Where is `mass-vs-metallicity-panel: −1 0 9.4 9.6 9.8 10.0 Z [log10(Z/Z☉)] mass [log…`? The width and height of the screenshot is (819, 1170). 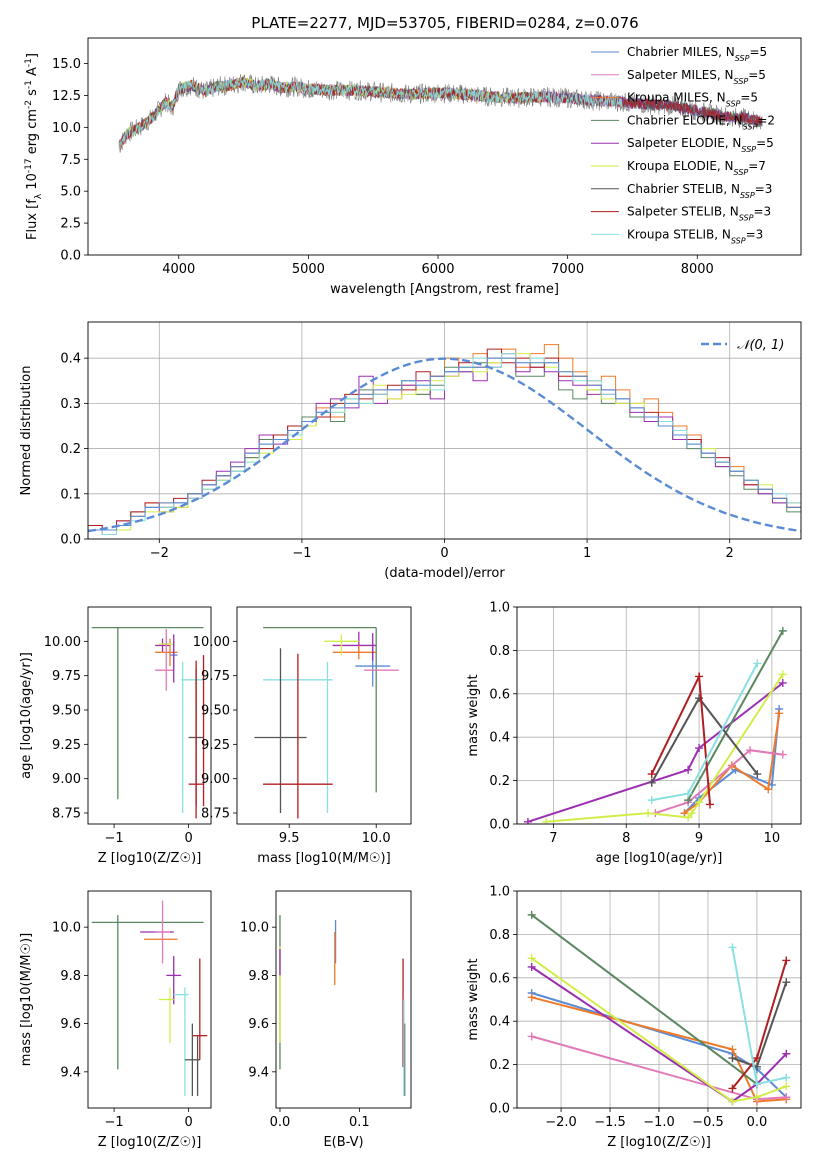 mass-vs-metallicity-panel: −1 0 9.4 9.6 9.8 10.0 Z [log10(Z/Z☉)] mass [log… is located at coordinates (115, 1020).